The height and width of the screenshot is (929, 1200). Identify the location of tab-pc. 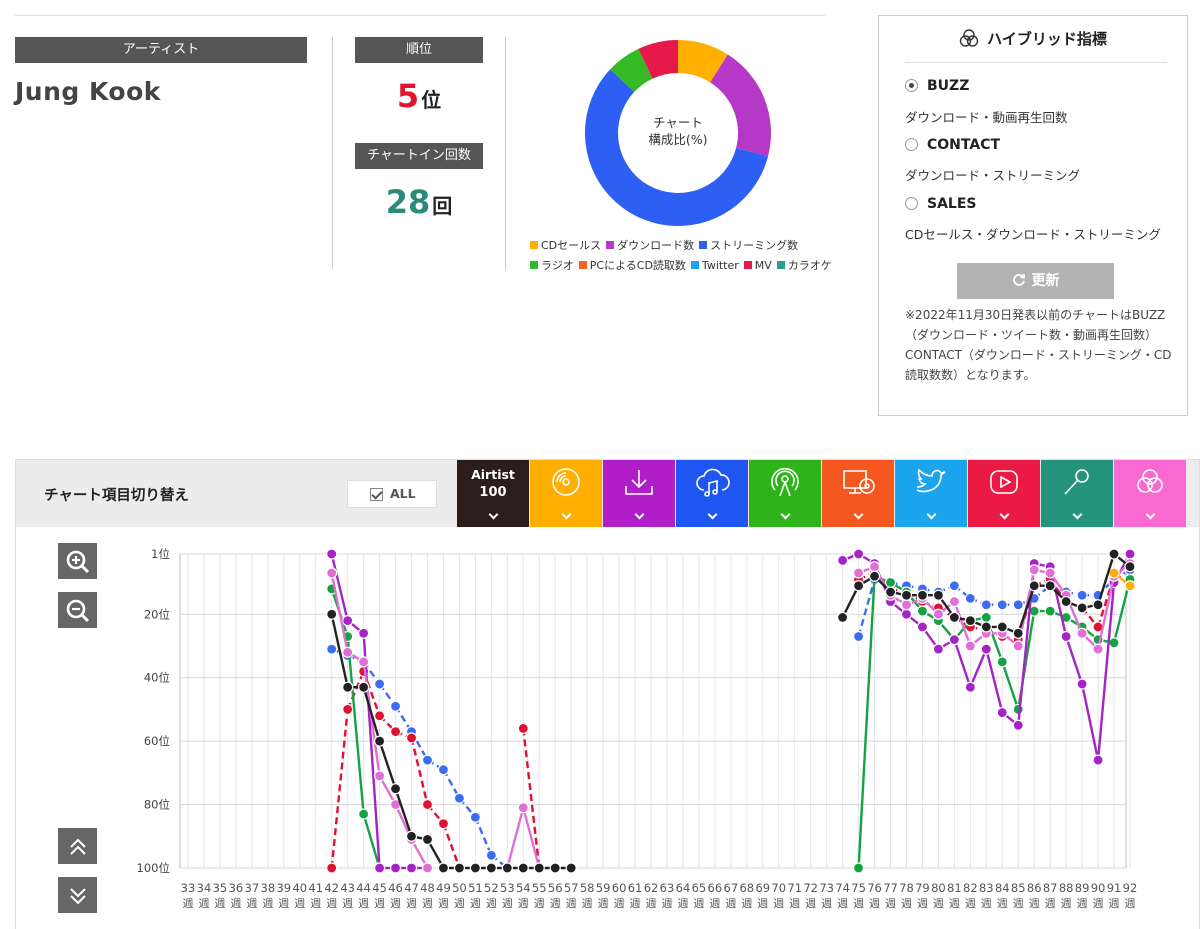
(858, 493).